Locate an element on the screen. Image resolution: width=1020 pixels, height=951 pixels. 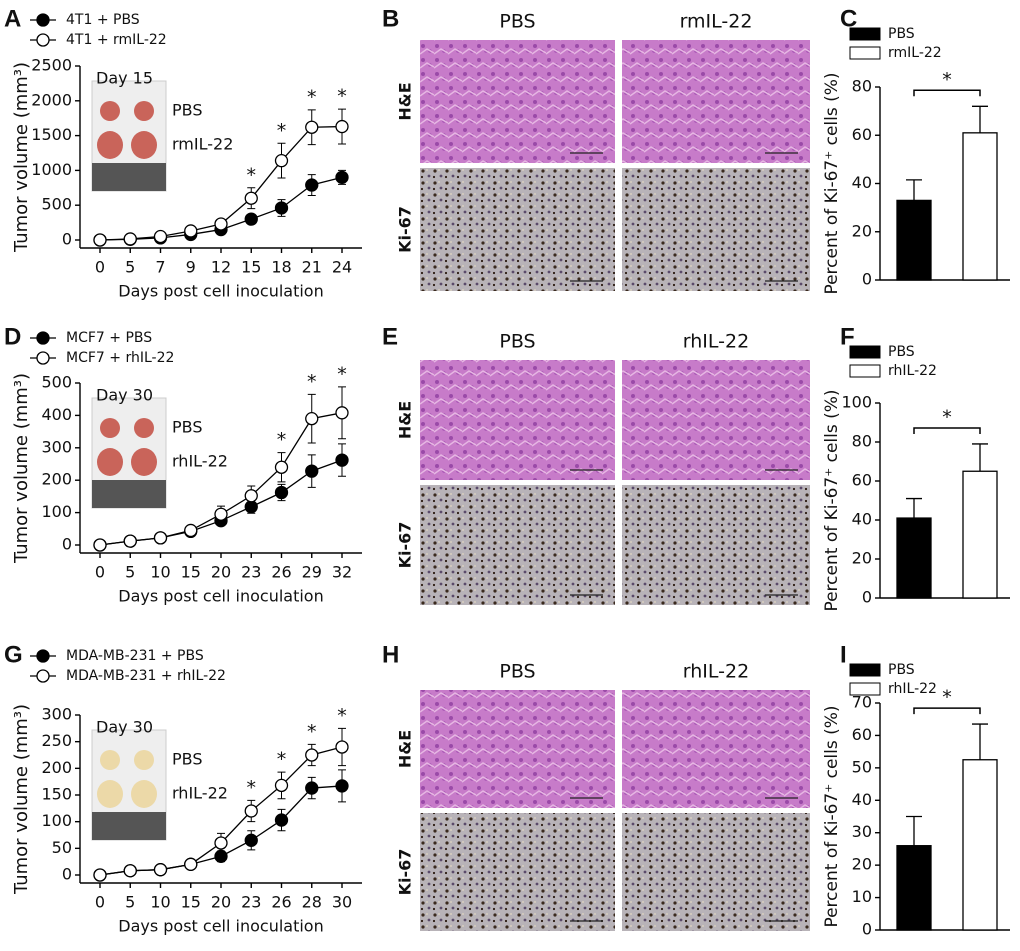
panel-letter: C is located at coordinates (848, 18).